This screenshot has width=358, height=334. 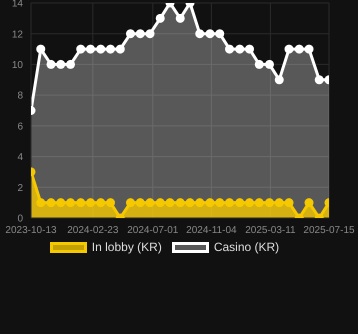 I want to click on legend-label: In lobby (KR), so click(x=127, y=247).